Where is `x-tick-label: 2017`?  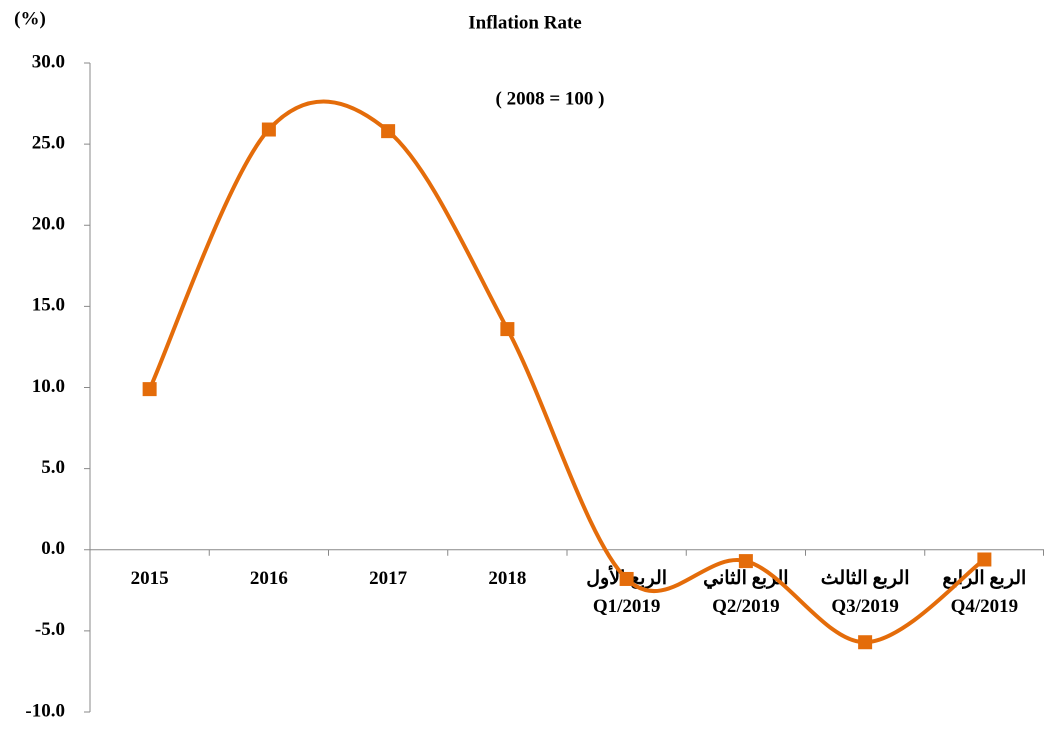
x-tick-label: 2017 is located at coordinates (388, 578).